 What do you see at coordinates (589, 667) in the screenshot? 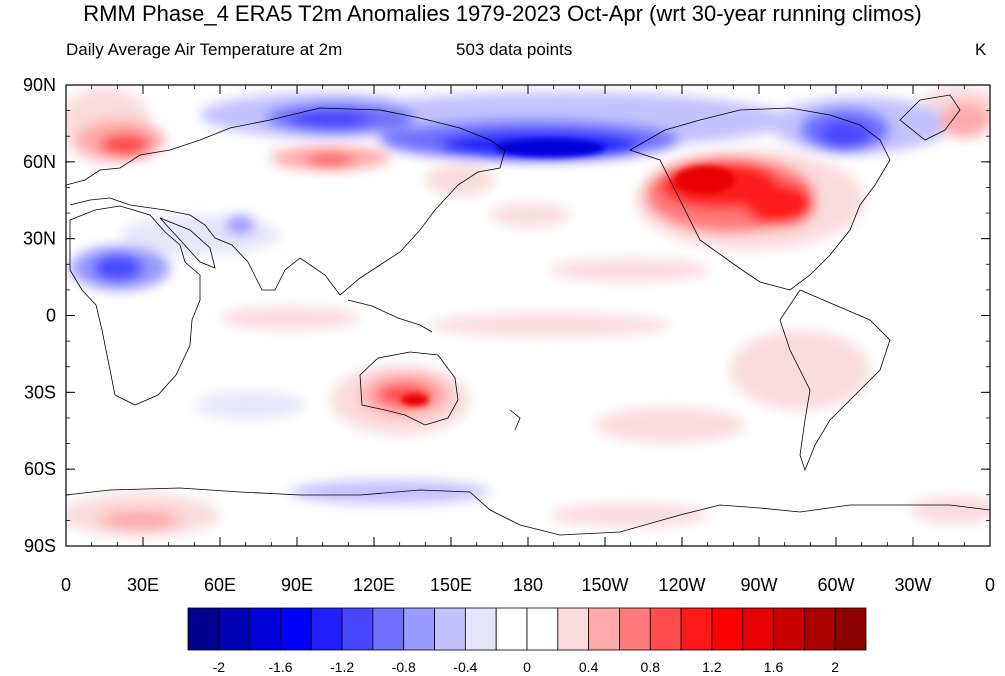
I see `colorbar-tick-label: 0.4` at bounding box center [589, 667].